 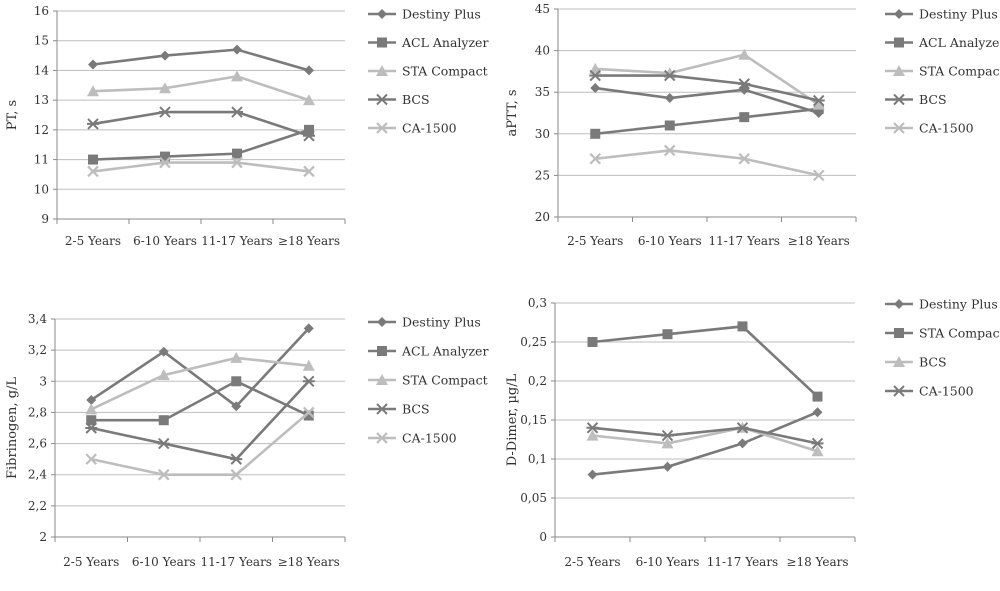 What do you see at coordinates (512, 112) in the screenshot?
I see `y-axis-label: aPTT, s` at bounding box center [512, 112].